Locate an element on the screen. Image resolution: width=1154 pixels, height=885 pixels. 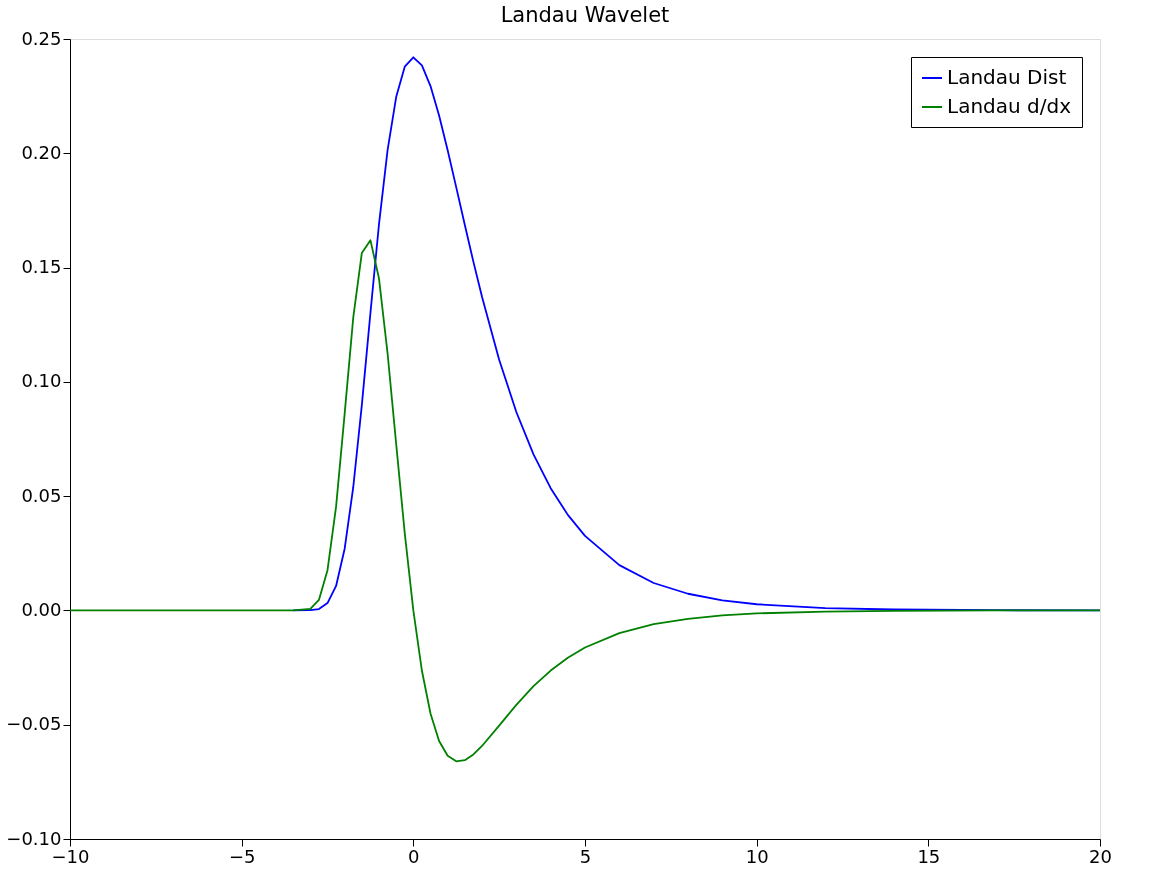
x-tick-label: 20 is located at coordinates (1100, 856).